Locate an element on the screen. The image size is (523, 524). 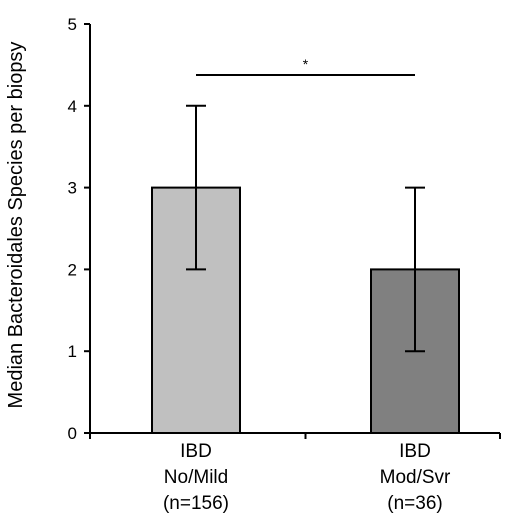
category-label: No/Mild is located at coordinates (196, 477).